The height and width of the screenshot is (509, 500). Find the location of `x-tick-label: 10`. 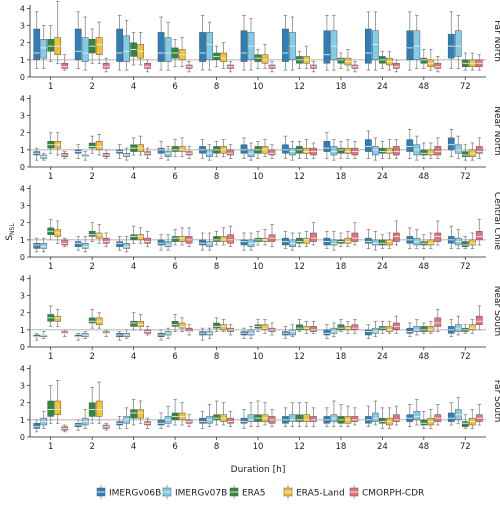

x-tick-label: 10 is located at coordinates (258, 267).